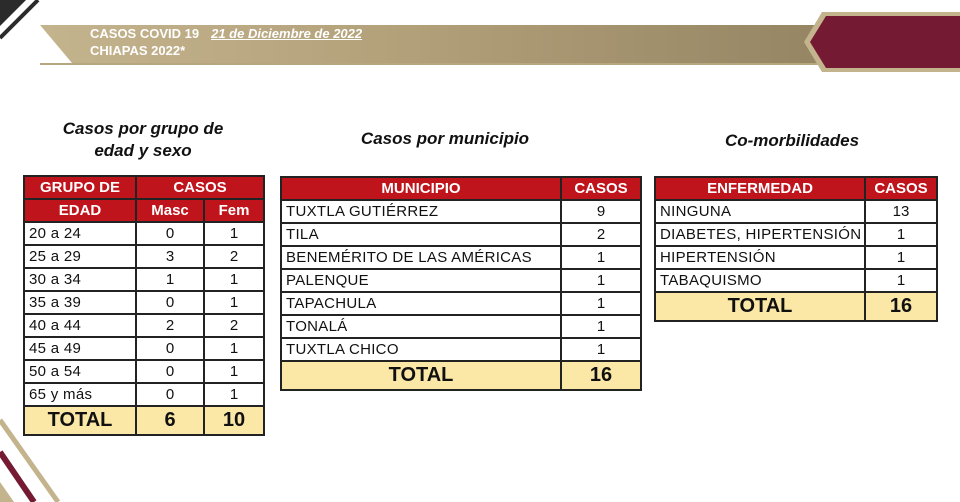 This screenshot has height=502, width=960. Describe the element at coordinates (760, 234) in the screenshot. I see `disease-name: DIABETES, HIPERTENSIÓN` at that location.